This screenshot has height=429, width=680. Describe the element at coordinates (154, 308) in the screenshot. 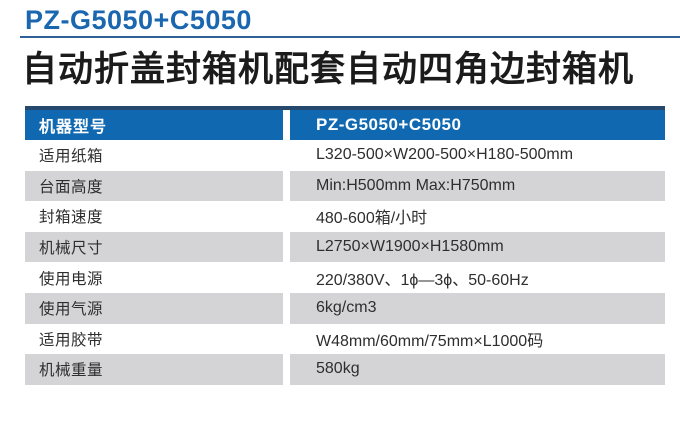

I see `row-label: 使用气源` at that location.